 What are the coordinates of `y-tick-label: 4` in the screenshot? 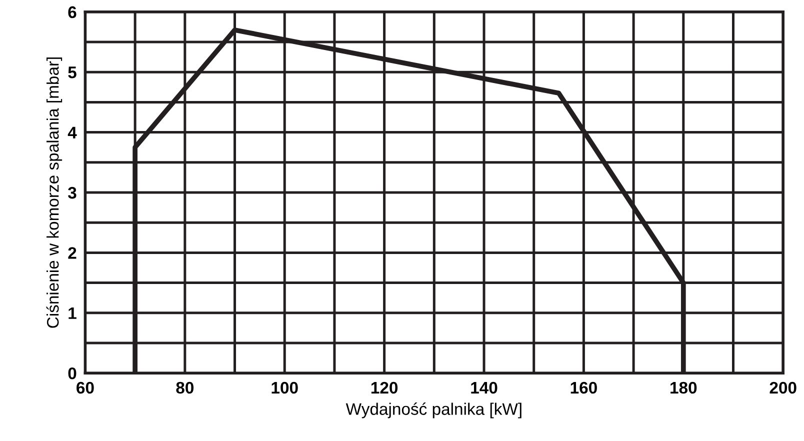 It's located at (72, 132).